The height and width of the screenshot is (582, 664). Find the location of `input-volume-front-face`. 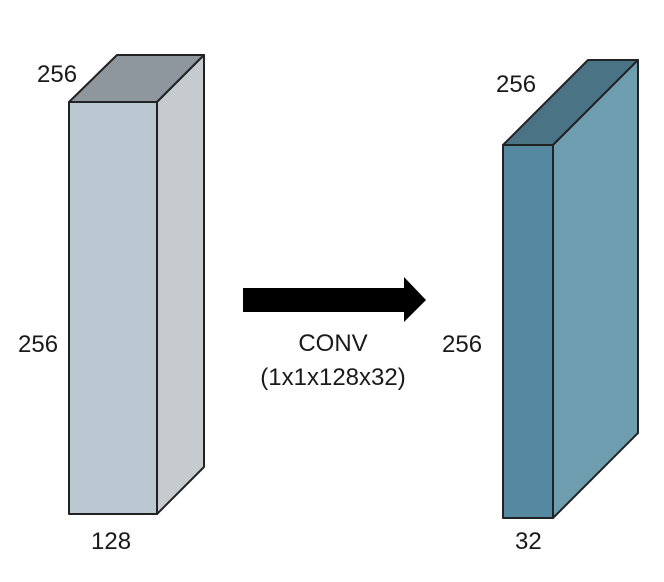

input-volume-front-face is located at coordinates (113, 308).